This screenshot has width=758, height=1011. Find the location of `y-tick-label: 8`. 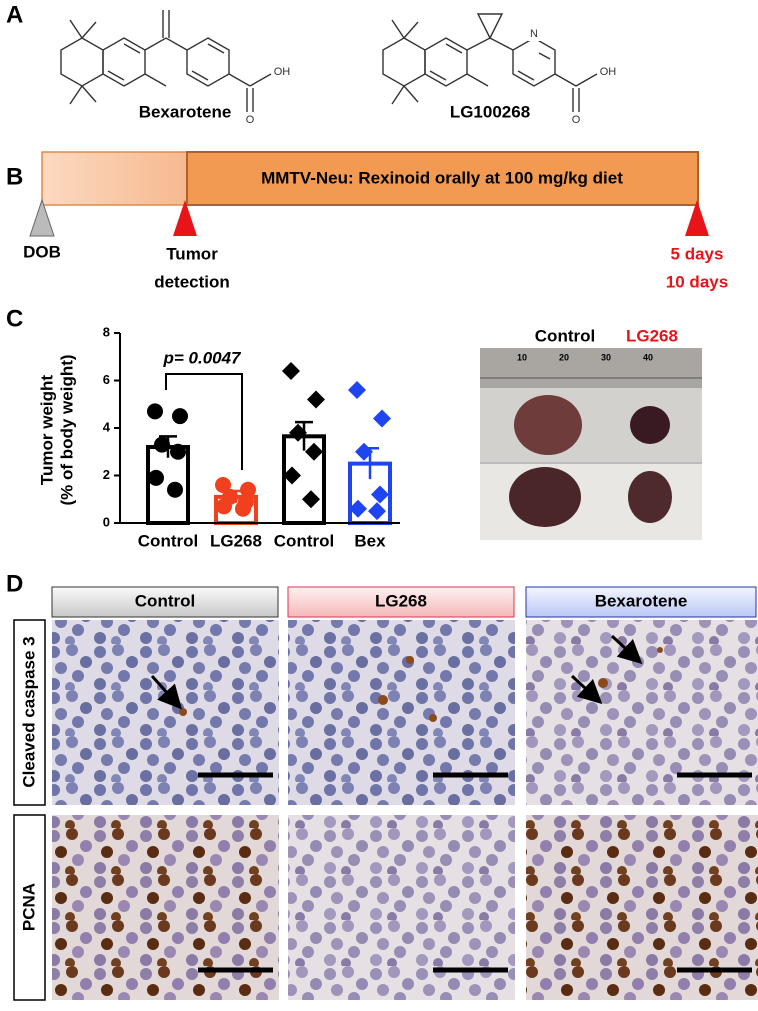

y-tick-label: 8 is located at coordinates (106, 331).